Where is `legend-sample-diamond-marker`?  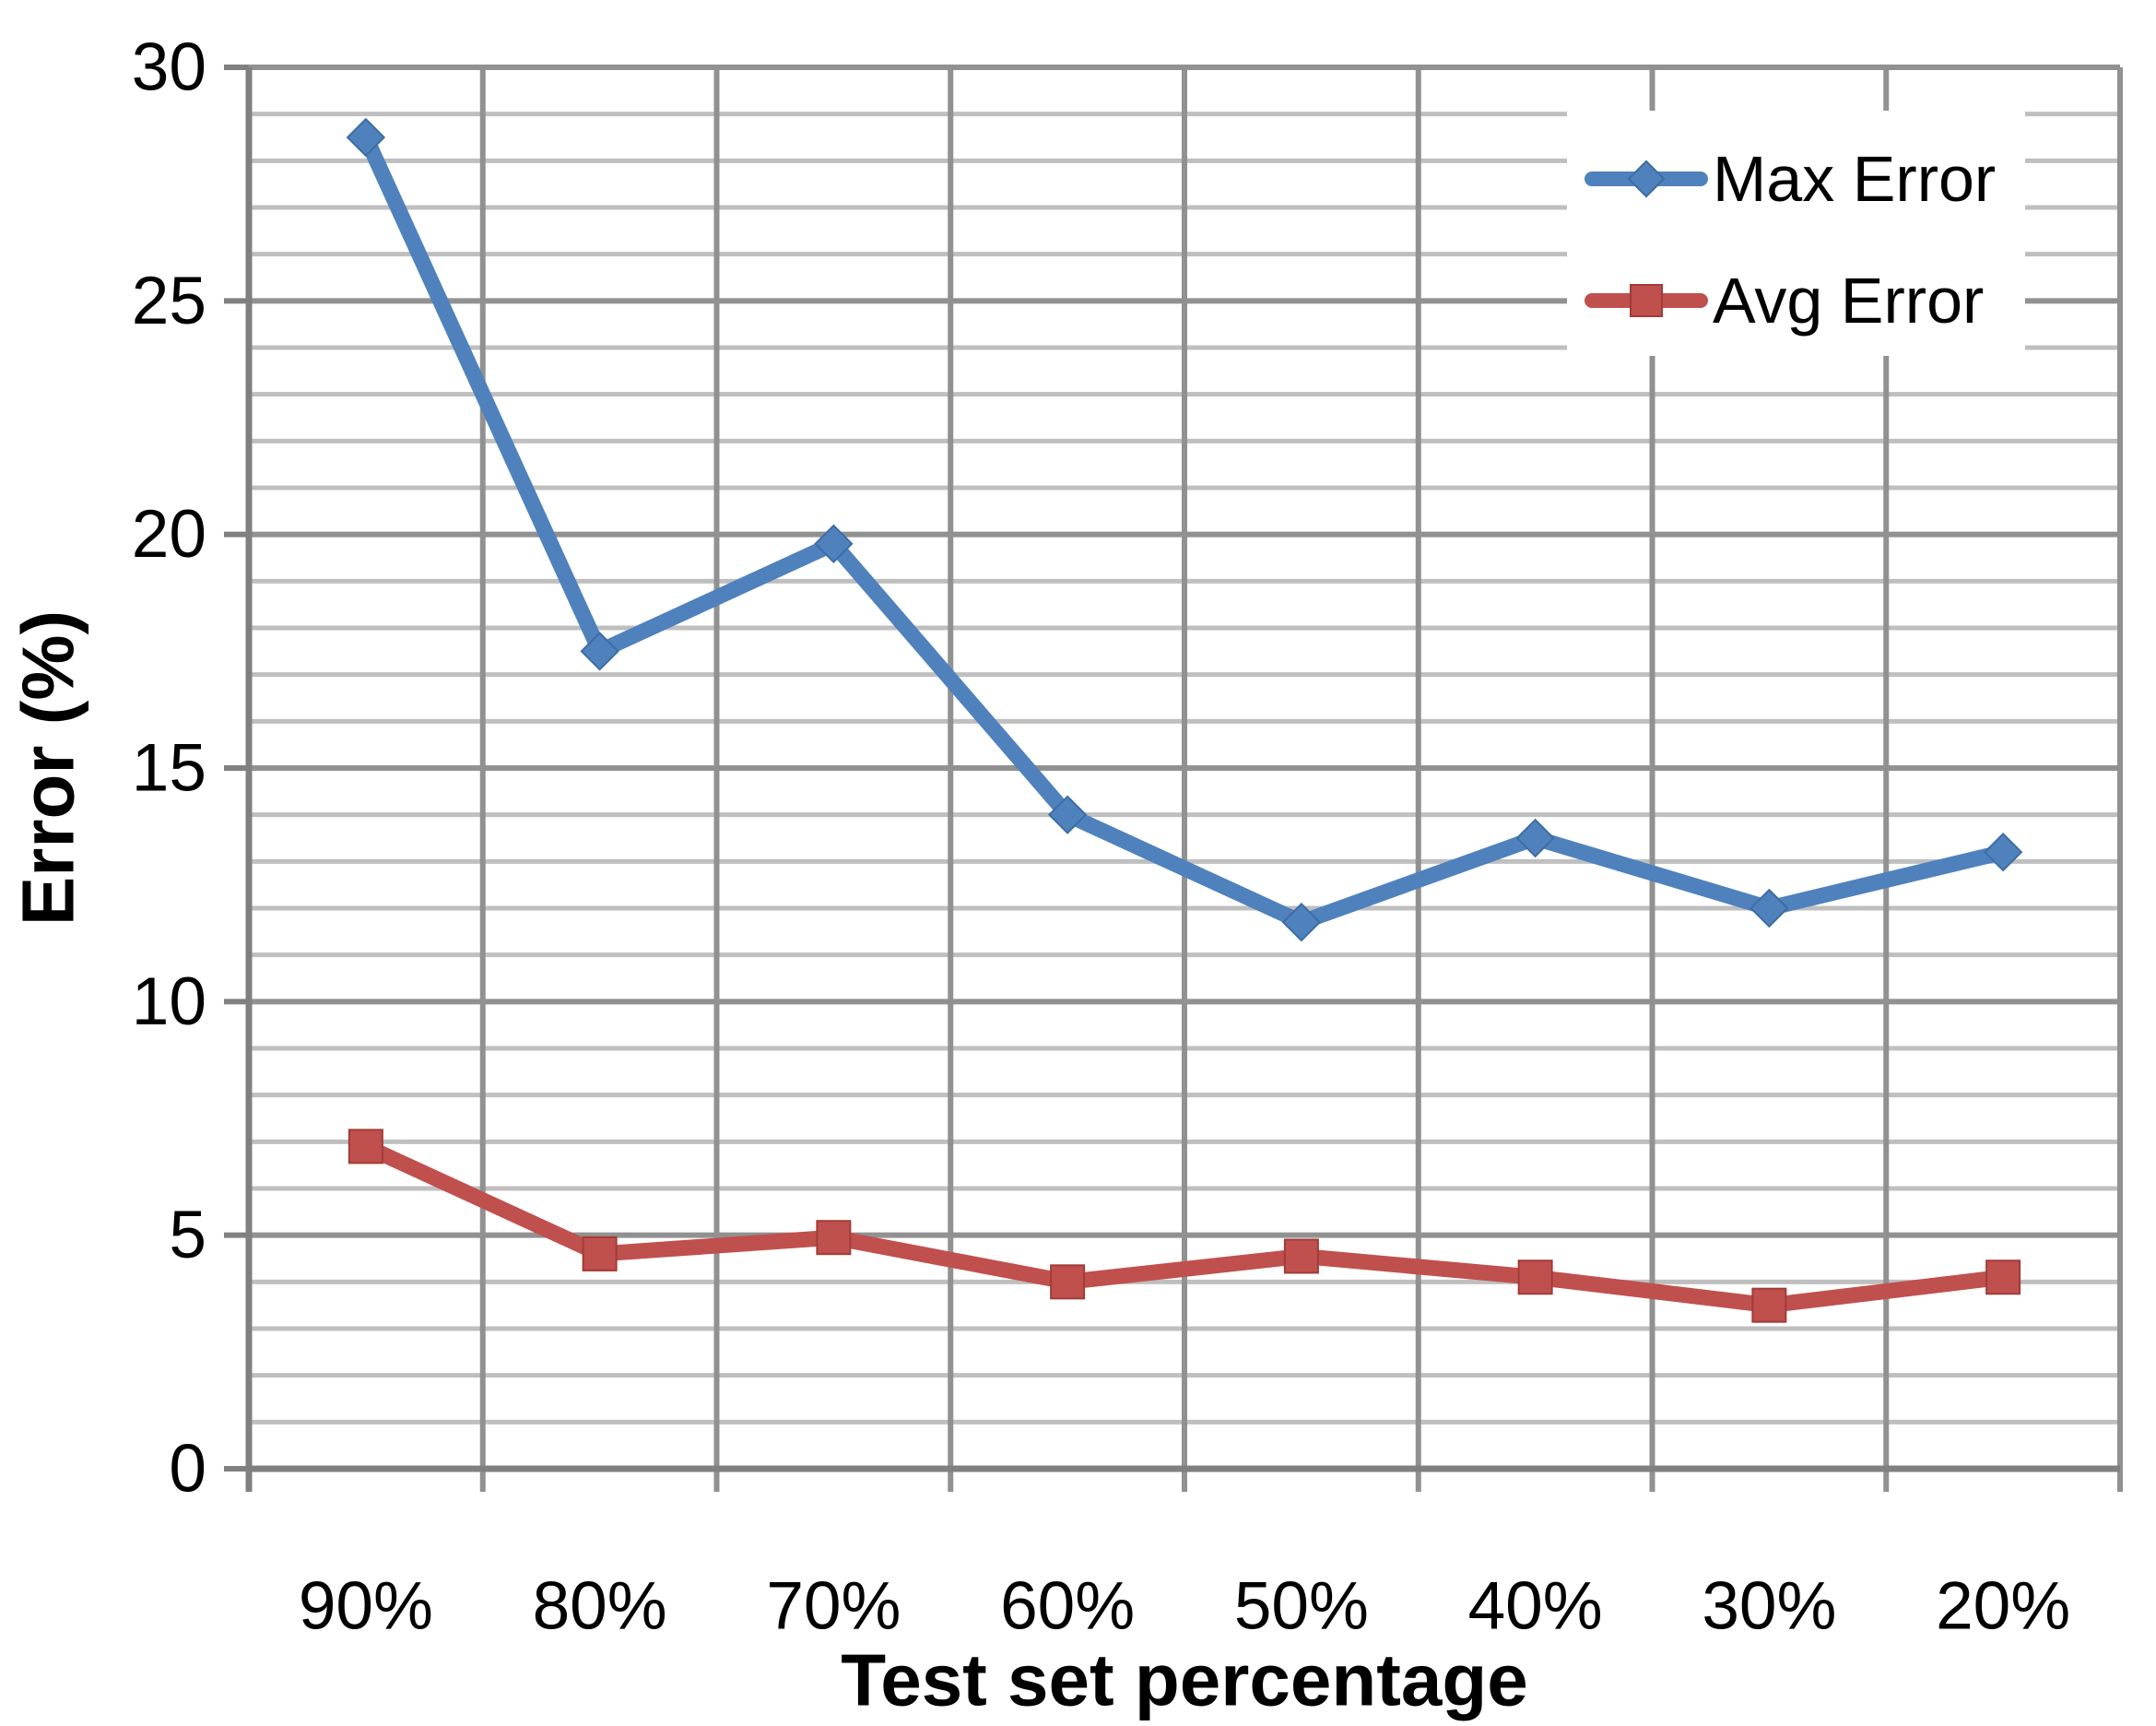 legend-sample-diamond-marker is located at coordinates (1646, 179).